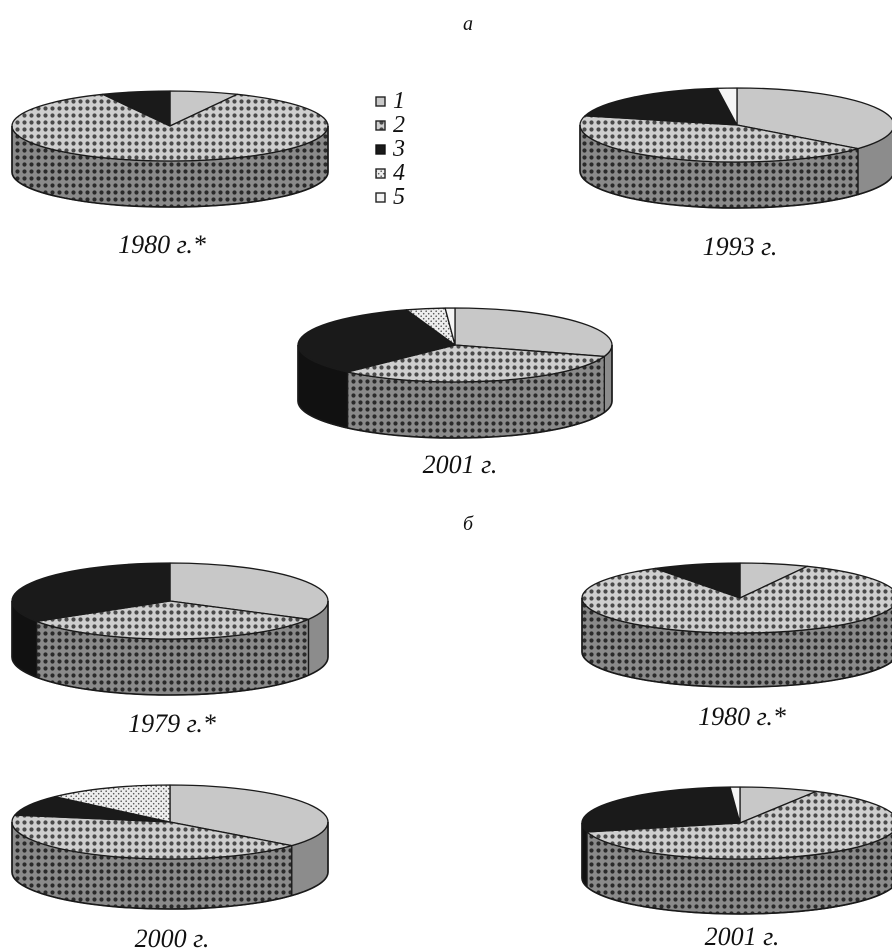  What do you see at coordinates (460, 464) in the screenshot?
I see `caption-a-2001: 2001 г.` at bounding box center [460, 464].